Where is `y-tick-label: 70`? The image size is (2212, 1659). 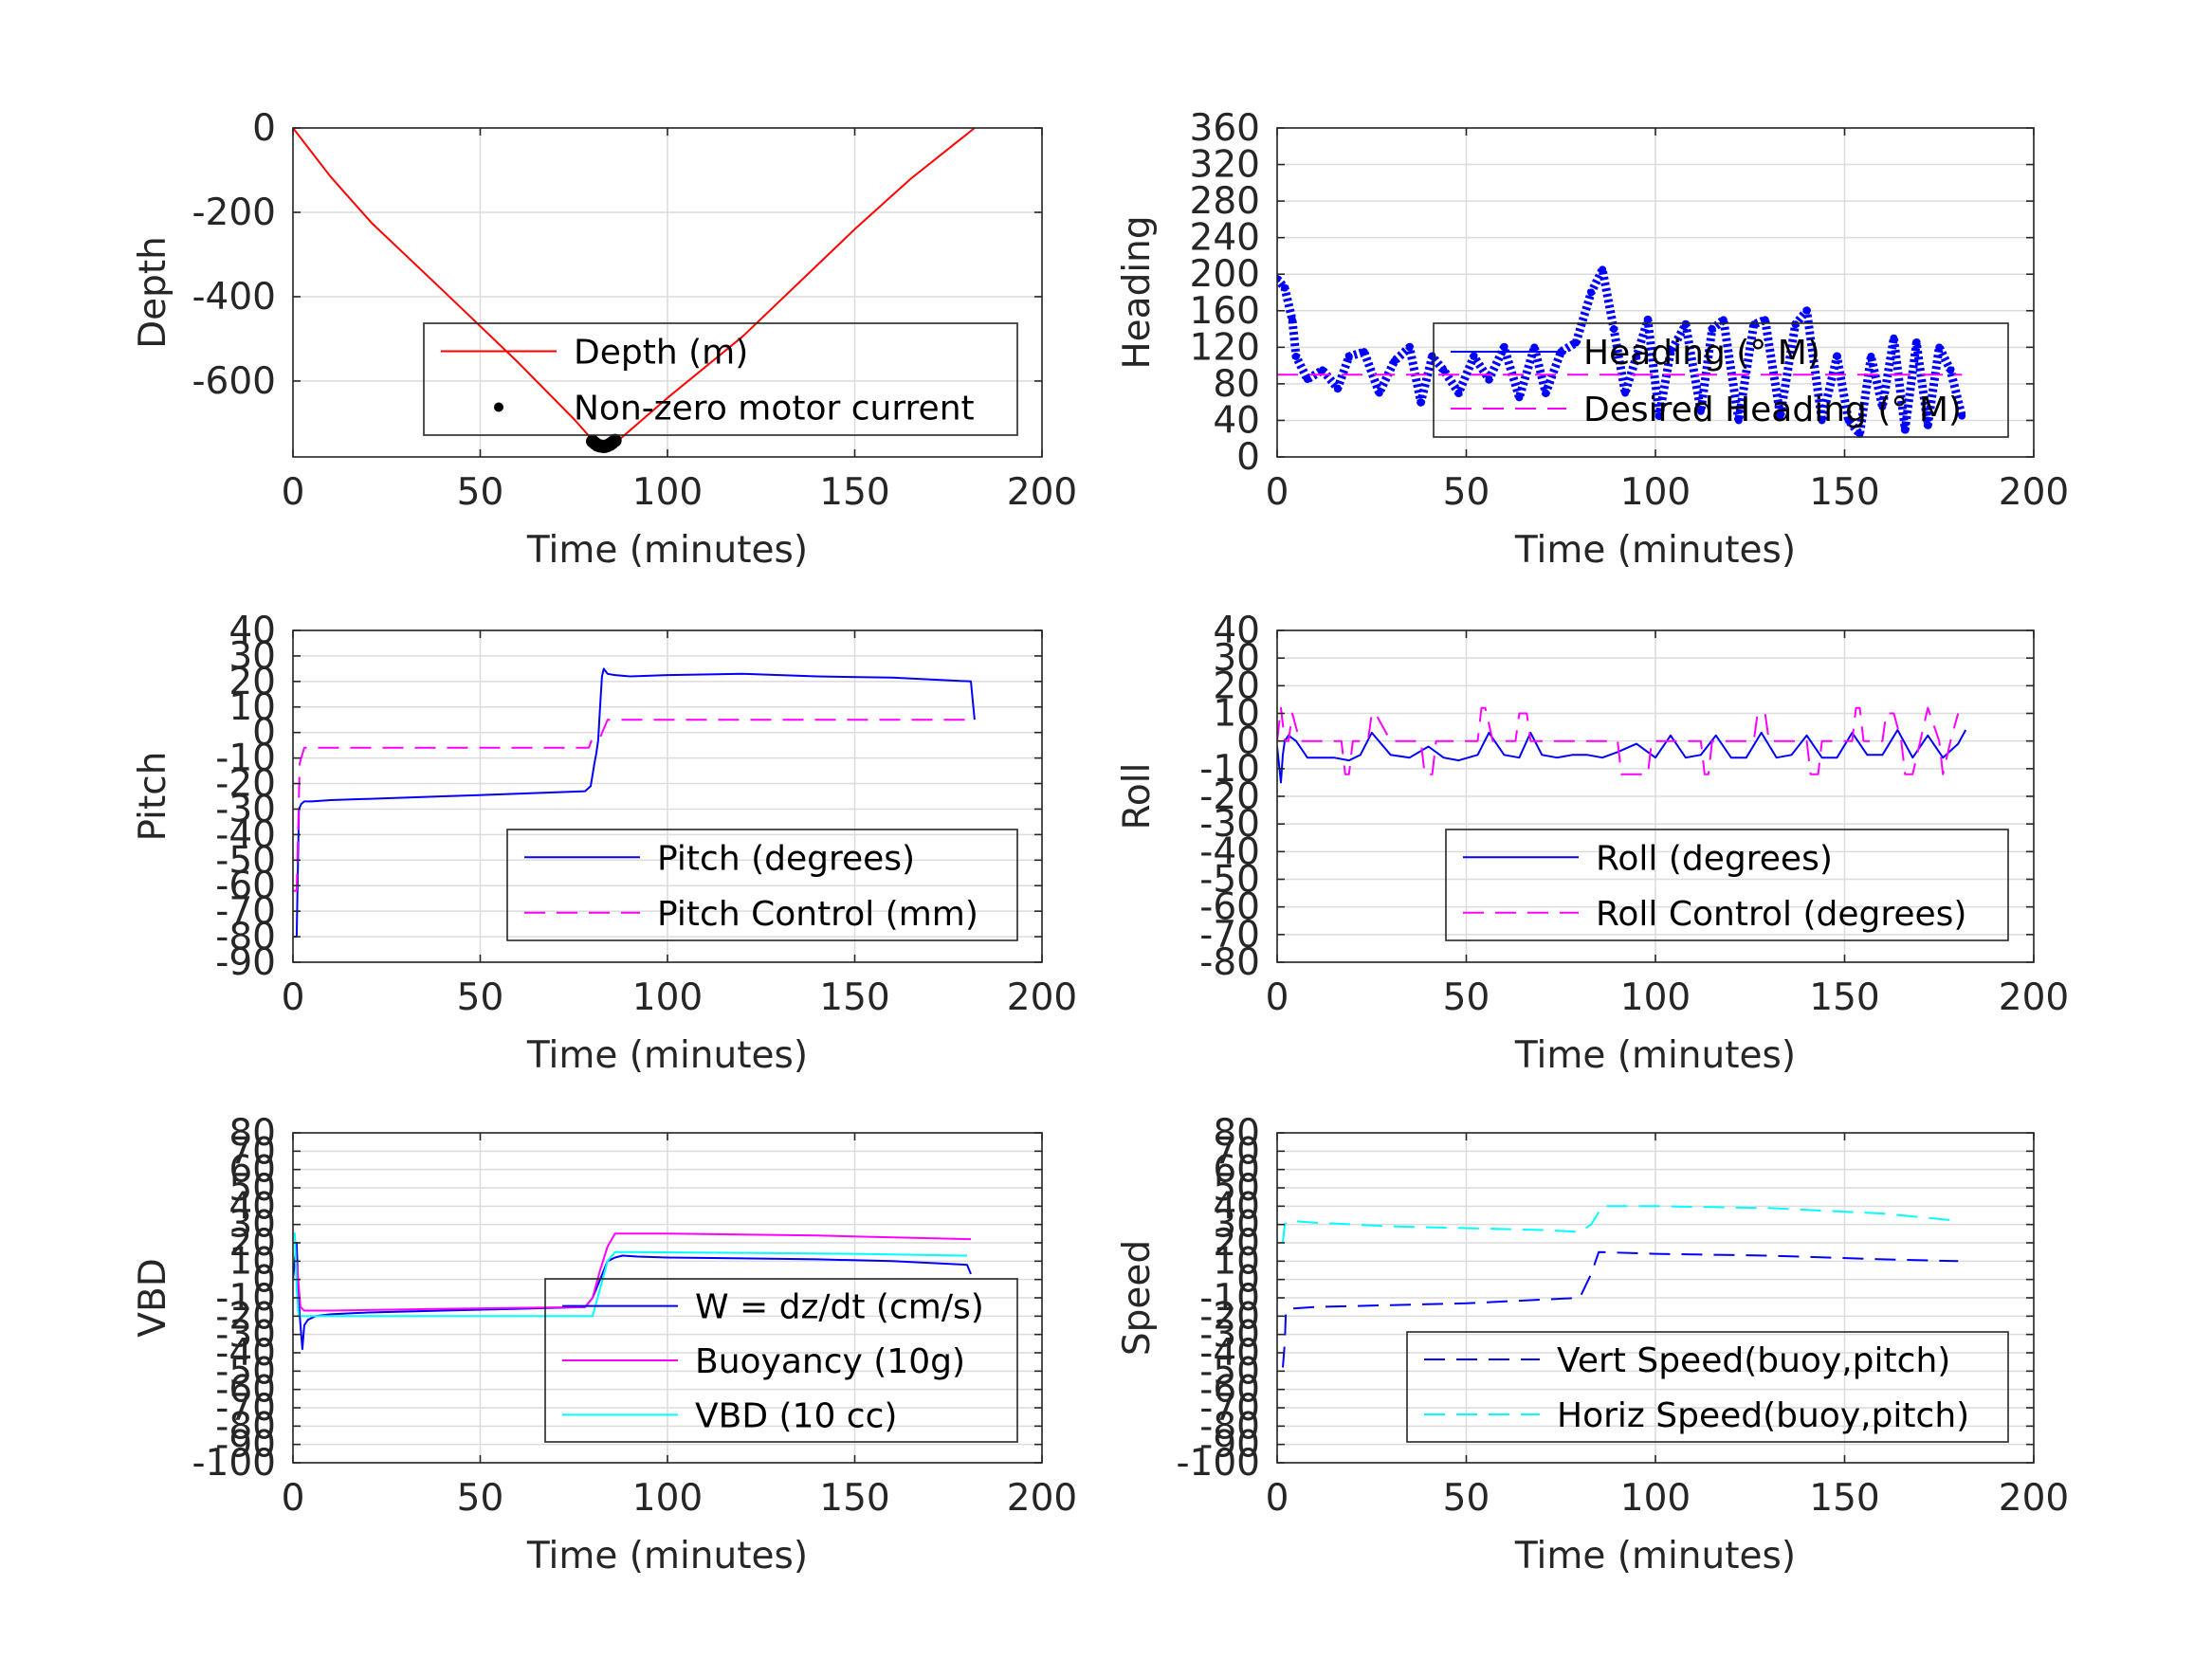 y-tick-label: 70 is located at coordinates (1236, 1151).